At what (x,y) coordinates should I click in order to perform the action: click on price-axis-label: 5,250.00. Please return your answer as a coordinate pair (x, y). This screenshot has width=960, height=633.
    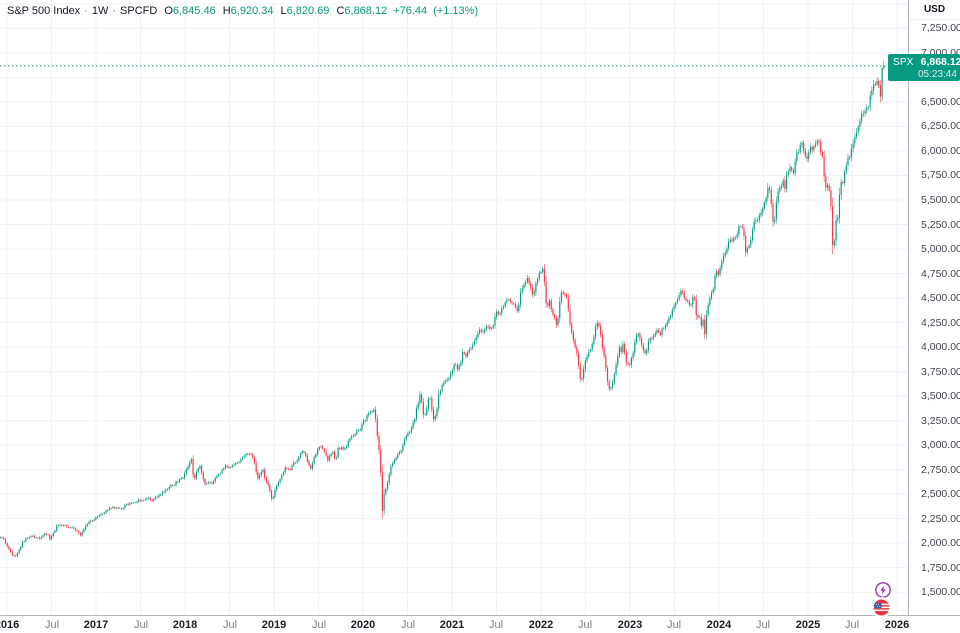
    Looking at the image, I should click on (940, 225).